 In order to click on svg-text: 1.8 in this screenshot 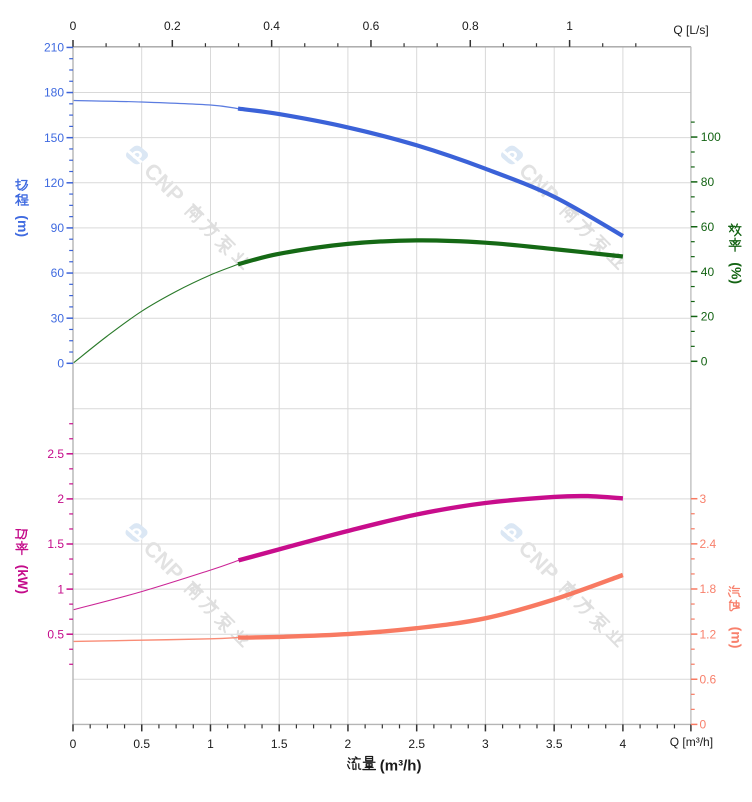, I will do `click(708, 589)`.